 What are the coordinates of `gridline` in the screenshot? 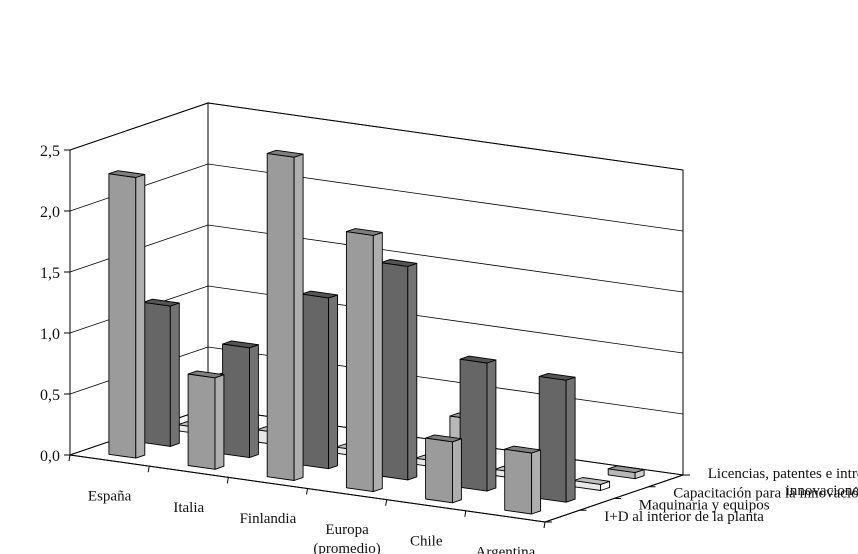 It's located at (376, 136).